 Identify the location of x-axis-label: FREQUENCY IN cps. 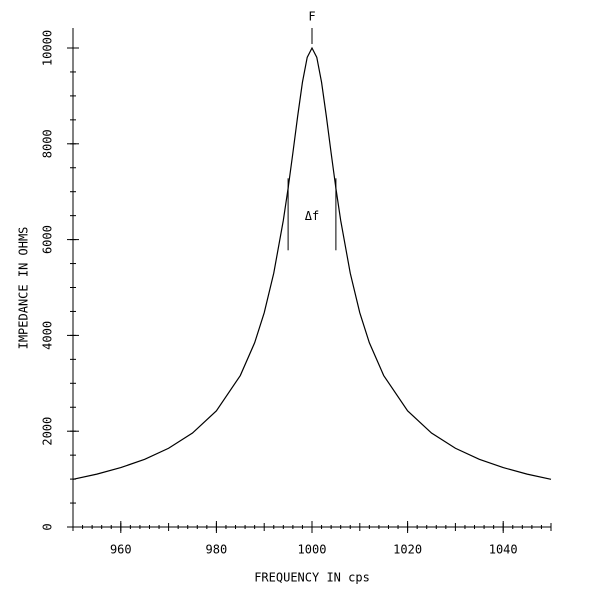
(312, 578).